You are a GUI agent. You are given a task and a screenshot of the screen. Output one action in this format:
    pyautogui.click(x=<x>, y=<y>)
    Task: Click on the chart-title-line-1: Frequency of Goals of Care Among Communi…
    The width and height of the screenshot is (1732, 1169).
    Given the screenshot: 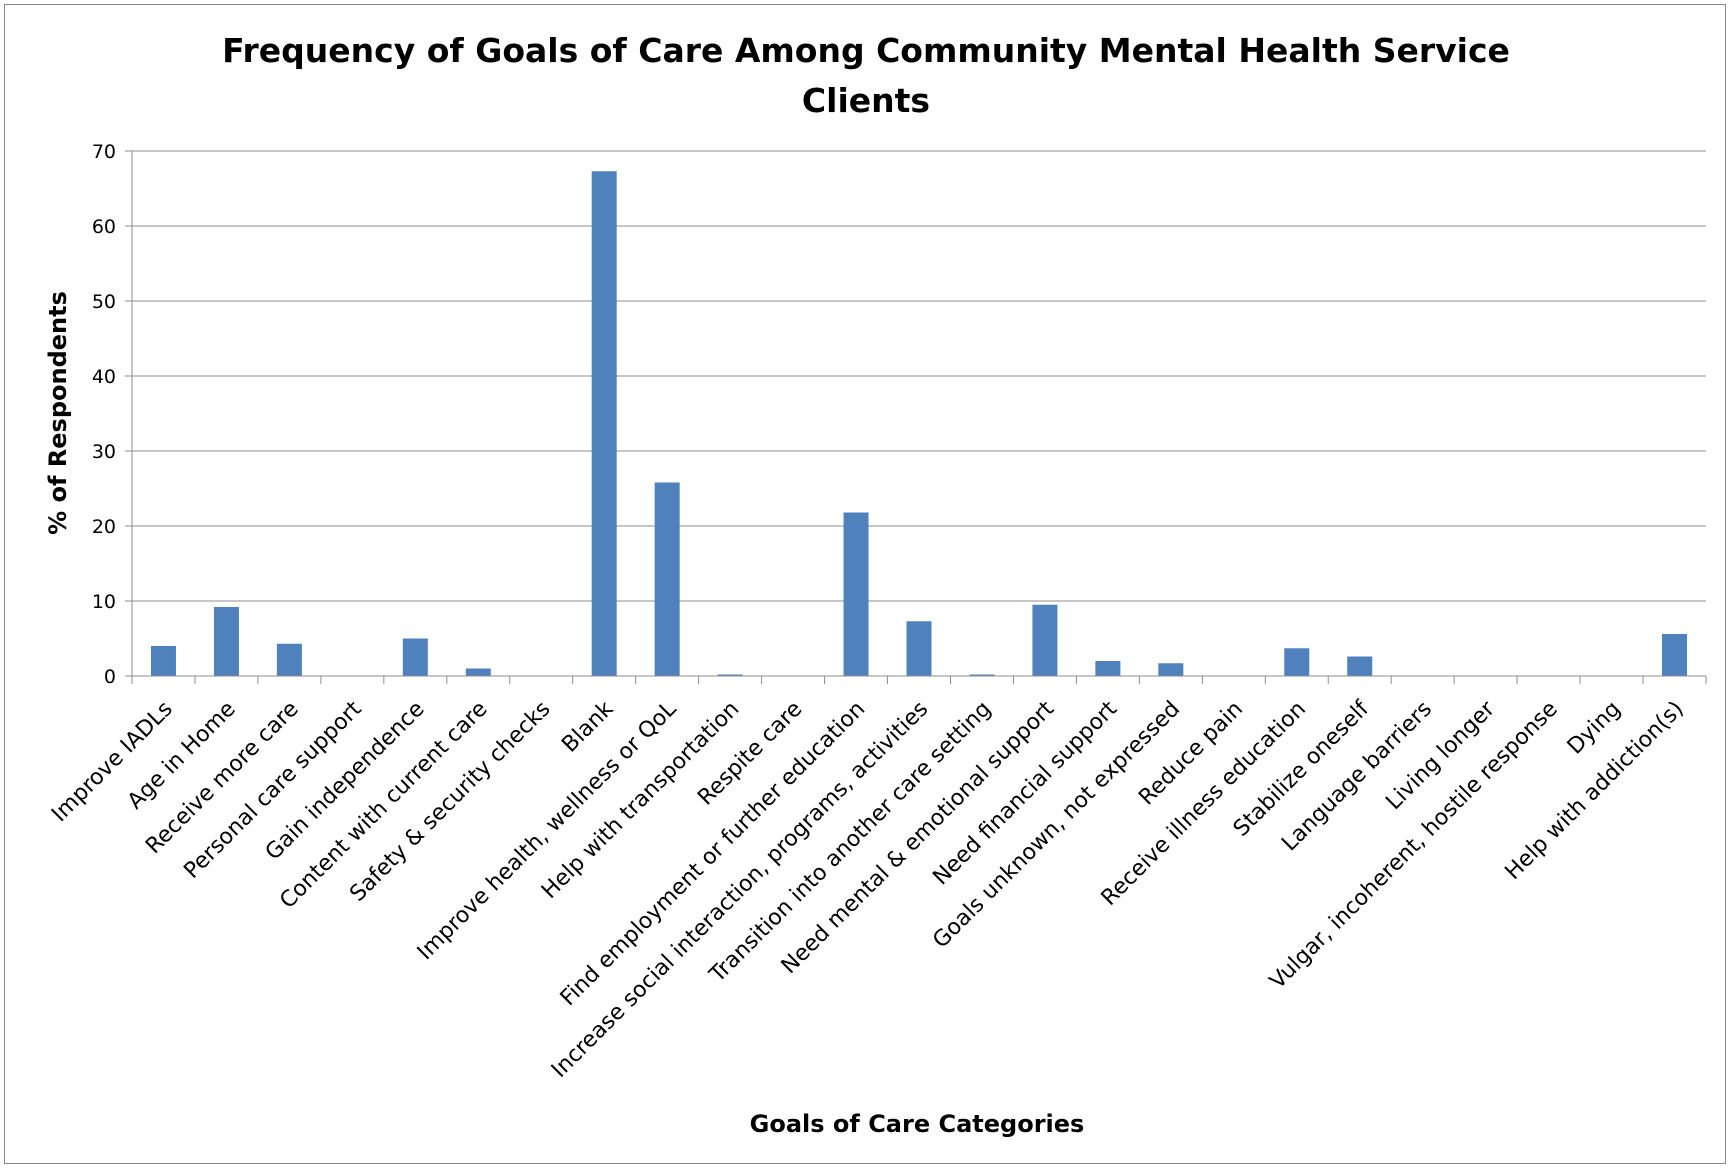 What is the action you would take?
    pyautogui.click(x=866, y=50)
    